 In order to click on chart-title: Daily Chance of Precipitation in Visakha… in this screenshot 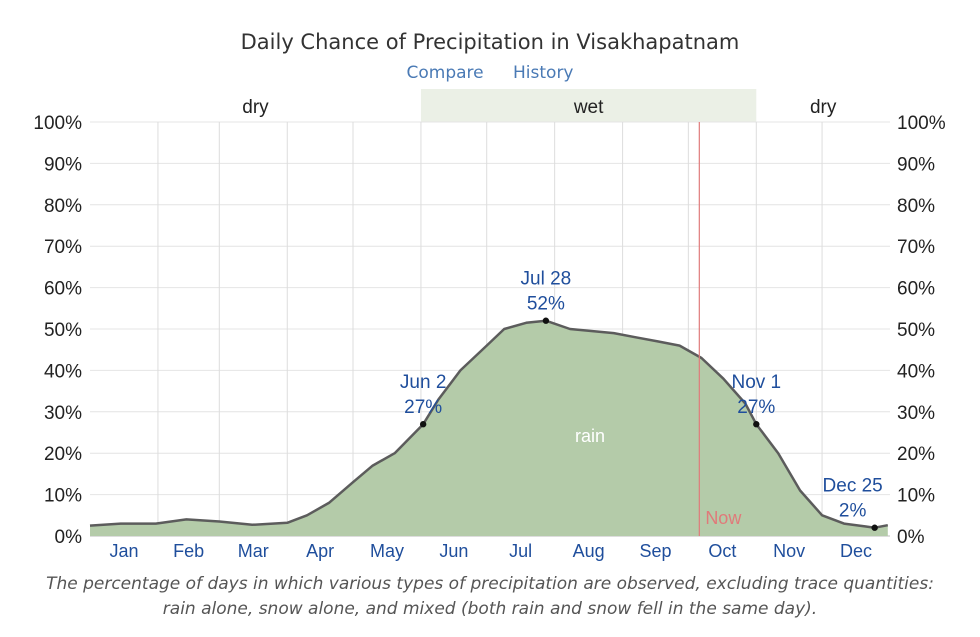, I will do `click(490, 42)`.